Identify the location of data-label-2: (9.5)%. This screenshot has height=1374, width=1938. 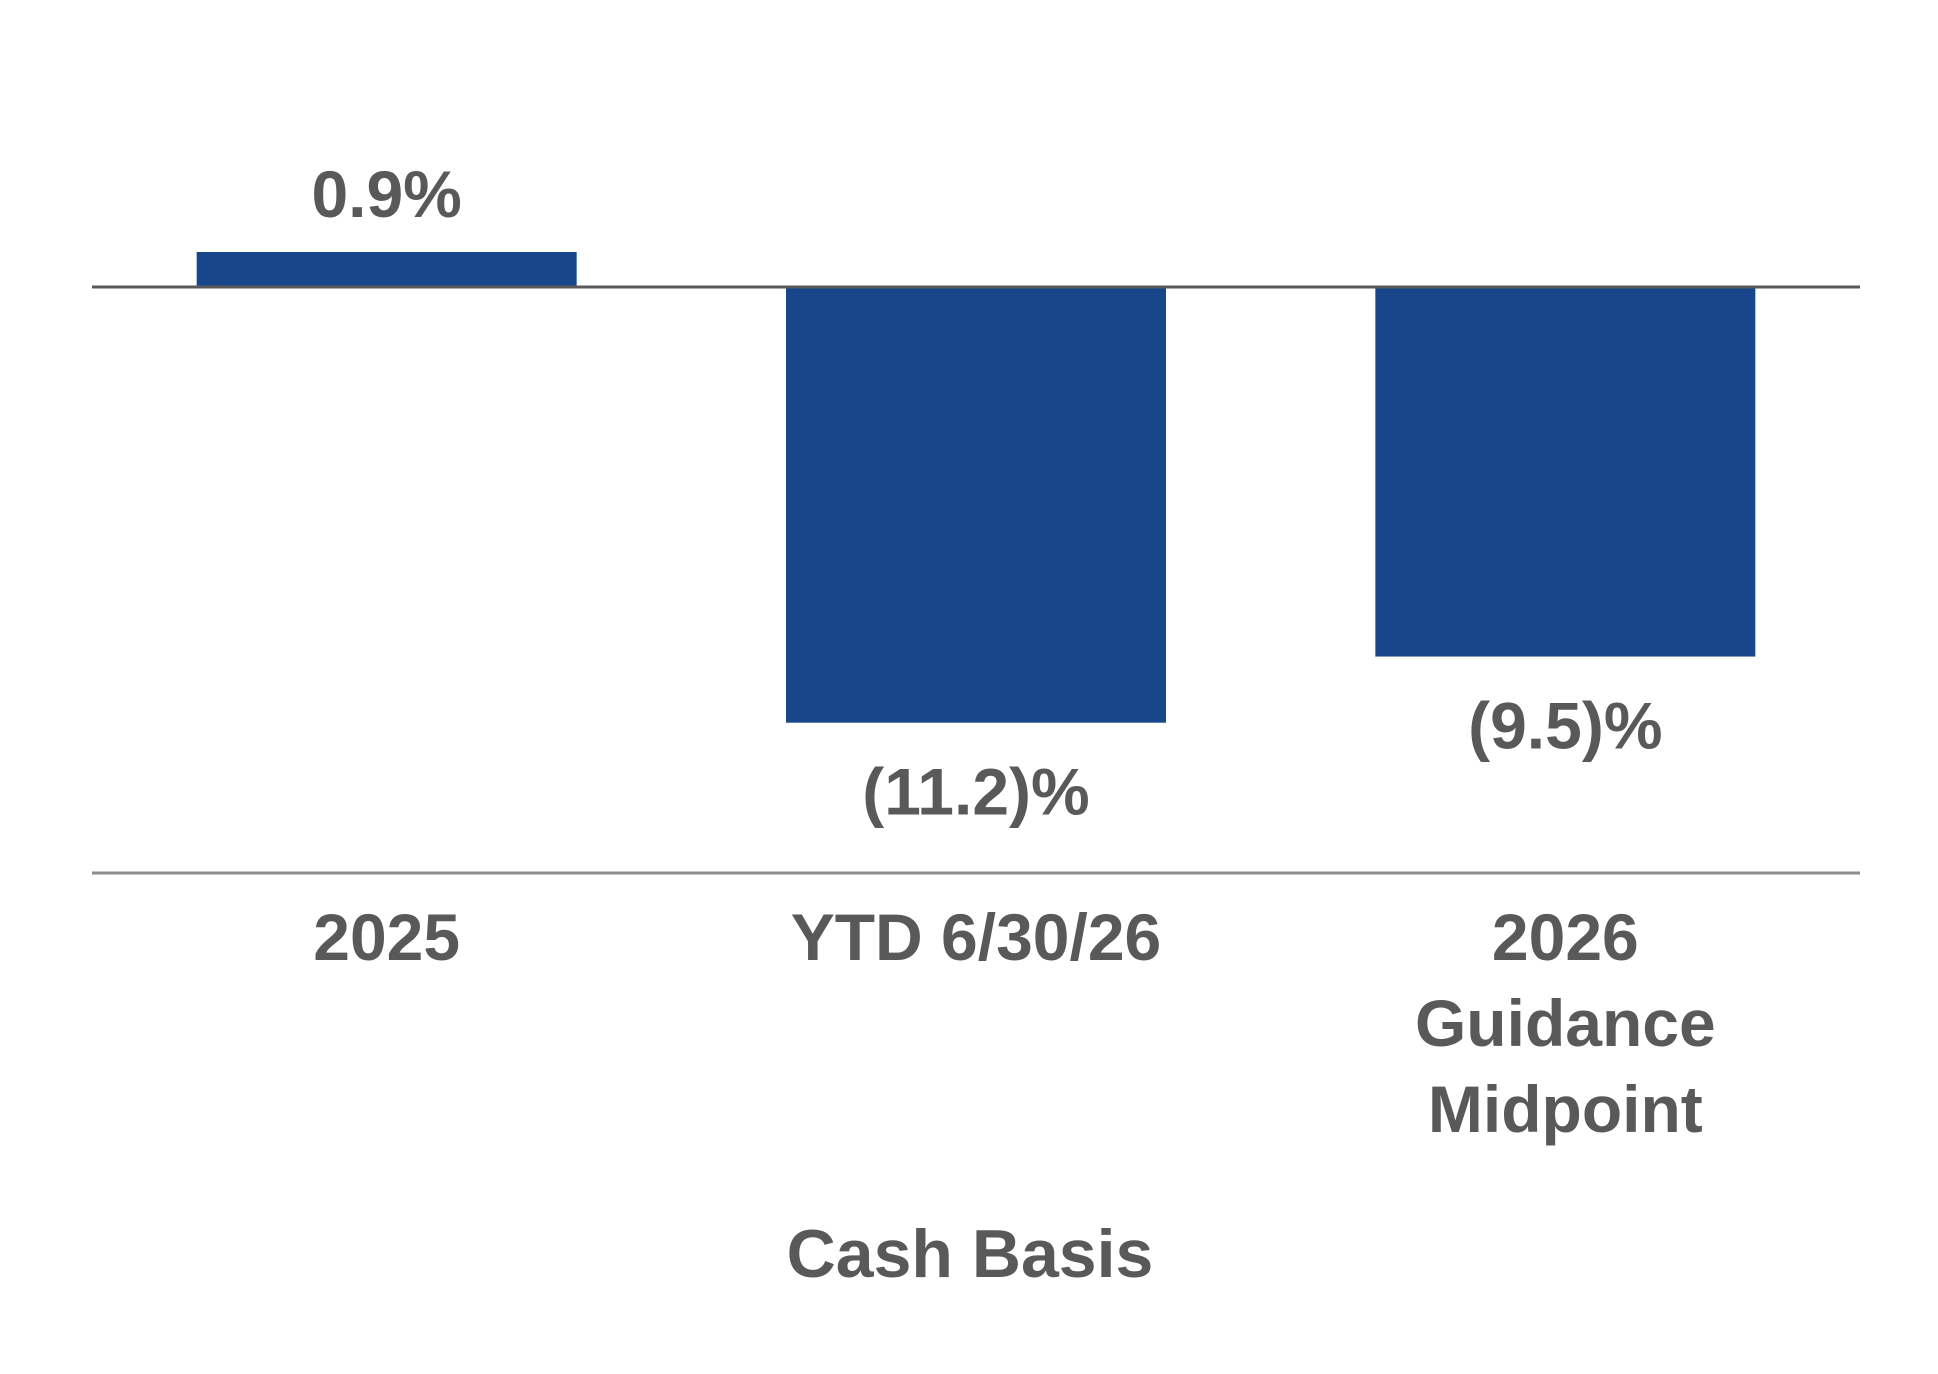
(1565, 726).